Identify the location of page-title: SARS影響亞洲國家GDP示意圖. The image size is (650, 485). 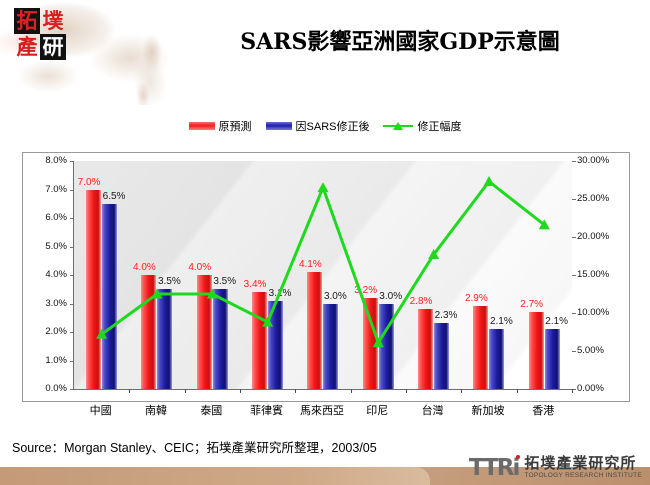
(400, 42).